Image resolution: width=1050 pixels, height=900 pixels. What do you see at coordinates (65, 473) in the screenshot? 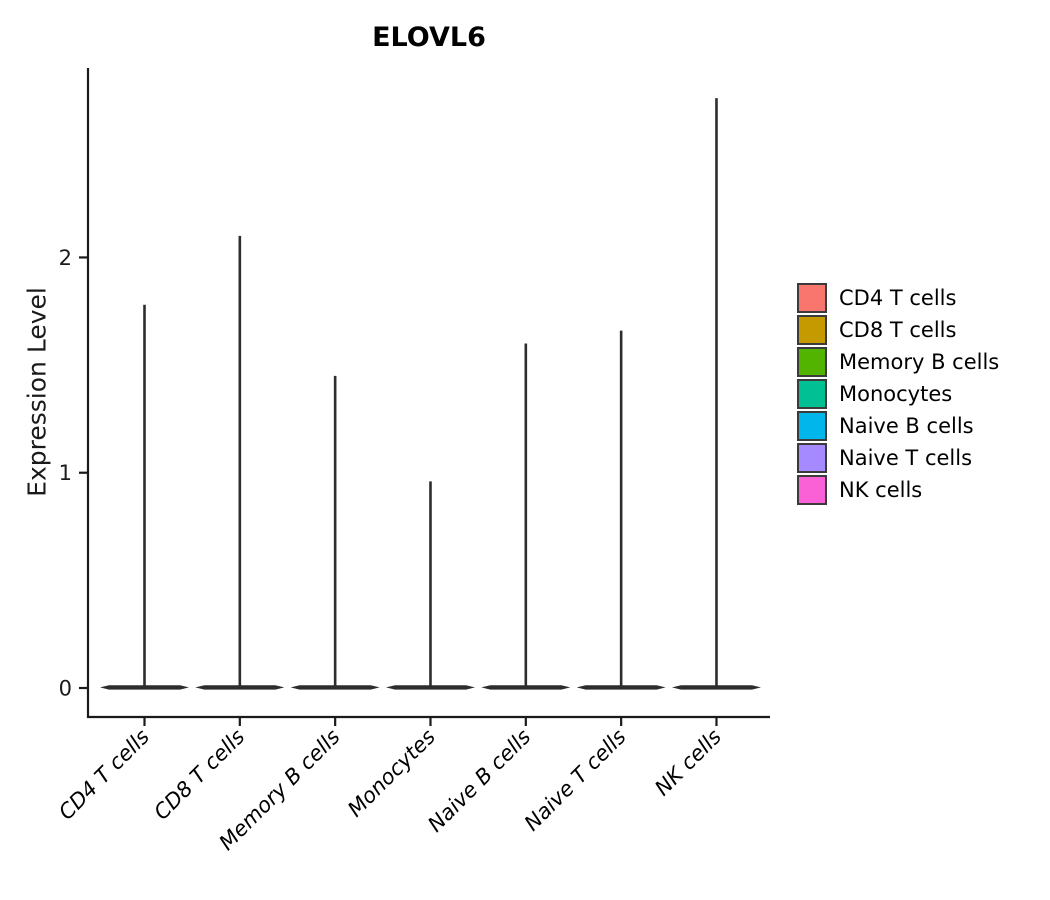
I see `y-tick-label: 1` at bounding box center [65, 473].